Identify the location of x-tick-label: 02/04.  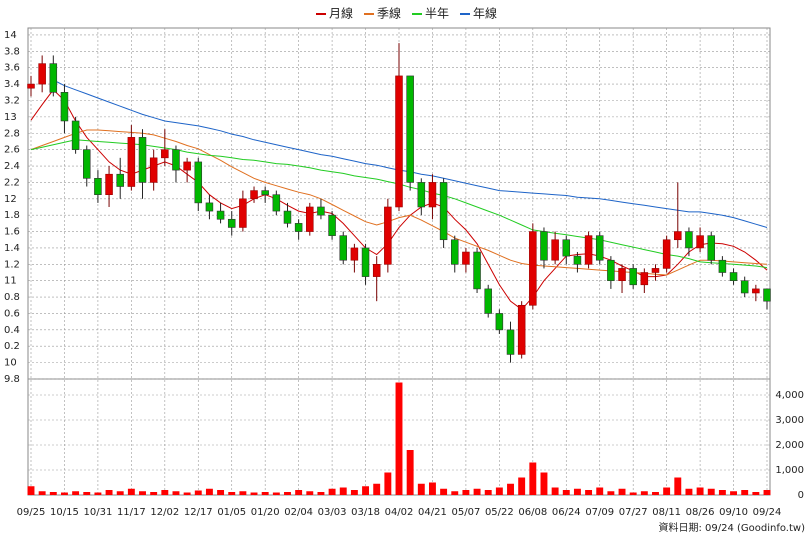
(298, 512).